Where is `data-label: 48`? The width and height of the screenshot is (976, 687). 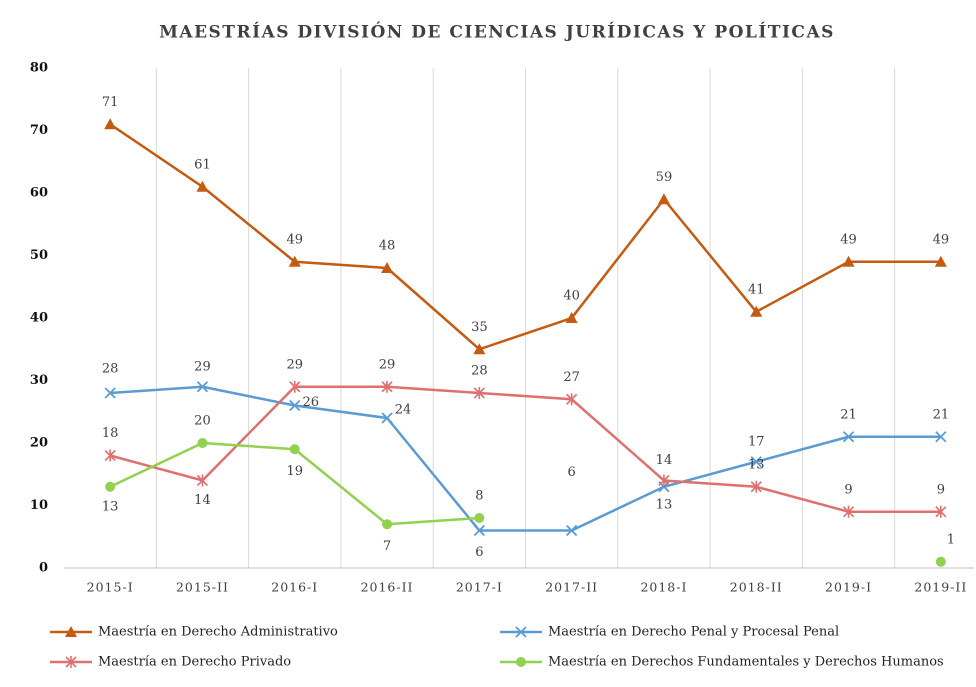
data-label: 48 is located at coordinates (387, 246).